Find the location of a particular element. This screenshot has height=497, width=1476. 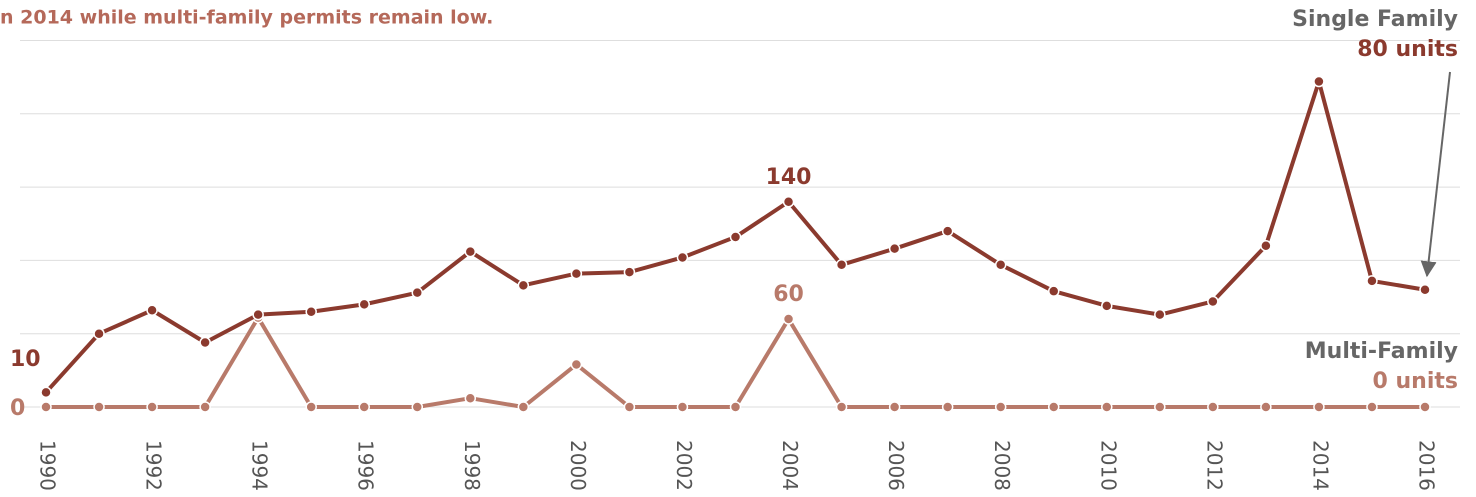

x-tick-label: 2012 is located at coordinates (1214, 465).